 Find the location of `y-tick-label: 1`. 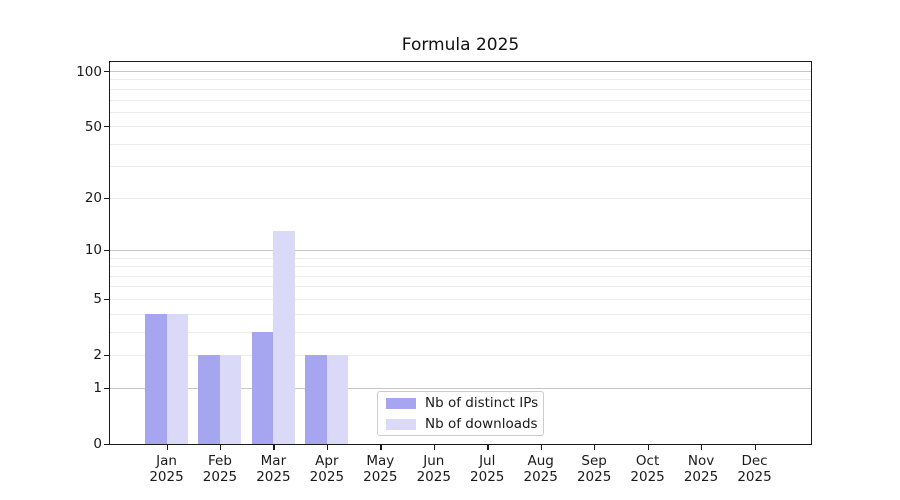

y-tick-label: 1 is located at coordinates (97, 388).